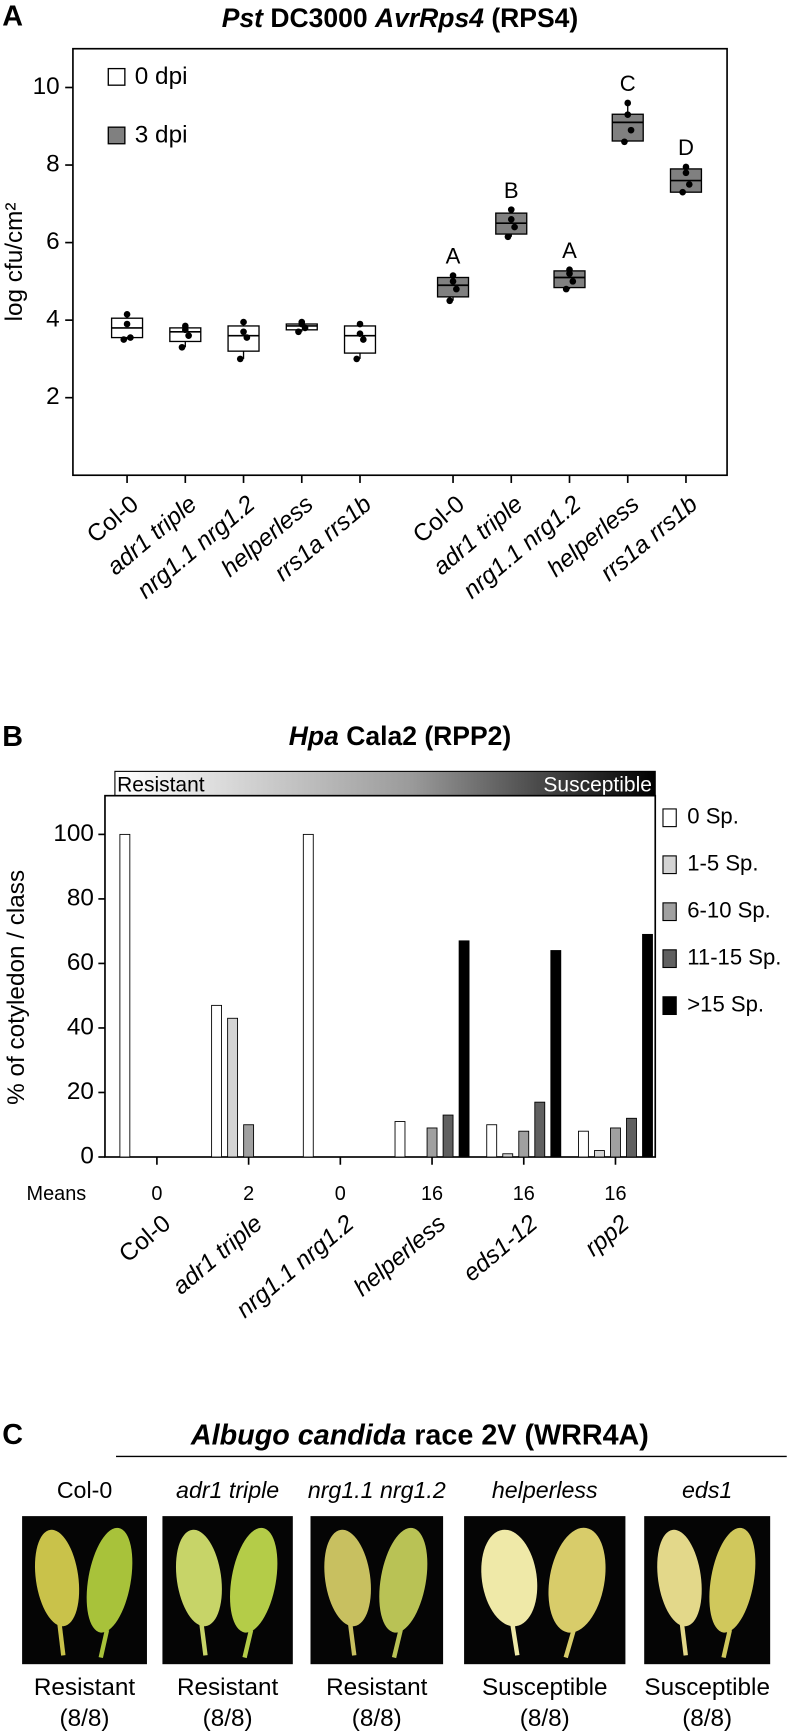 This screenshot has height=1735, width=800. I want to click on group-letter: D, so click(686, 147).